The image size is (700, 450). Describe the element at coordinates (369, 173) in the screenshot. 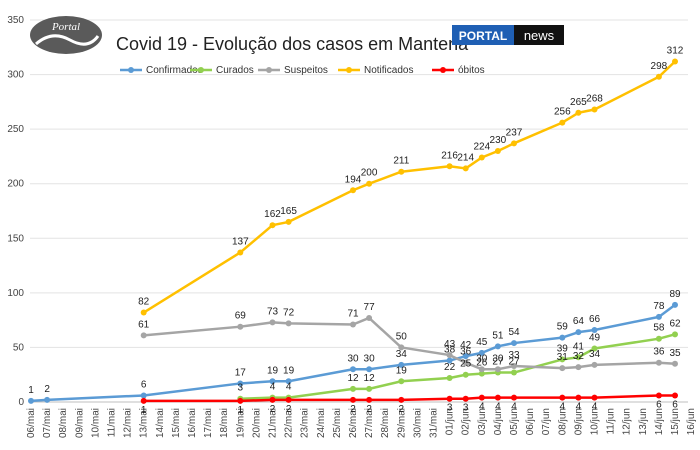

I see `data-label: 200` at that location.